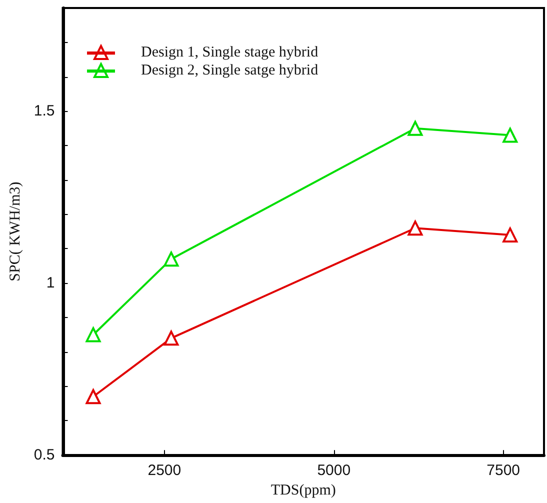 This screenshot has height=503, width=547. Describe the element at coordinates (44, 111) in the screenshot. I see `y-tick-label: 1.5` at that location.